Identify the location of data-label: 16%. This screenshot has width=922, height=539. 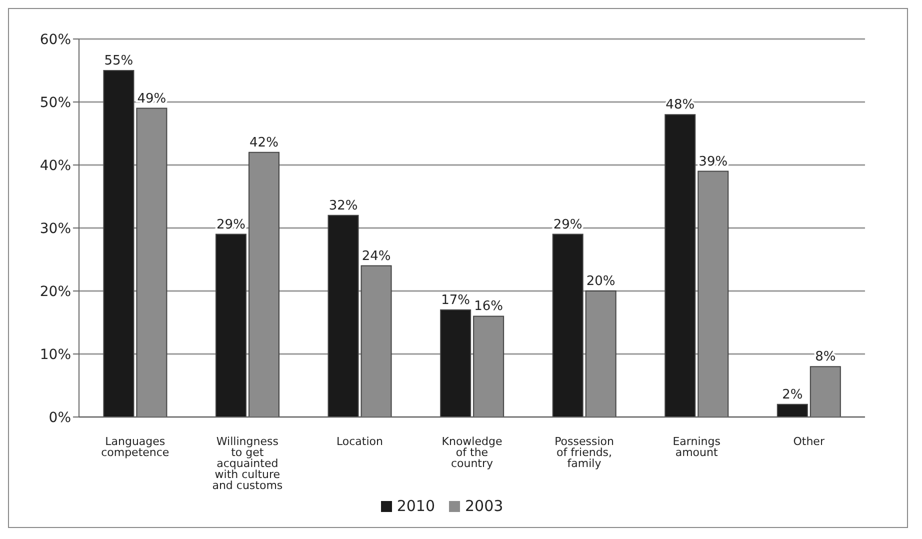
(489, 306).